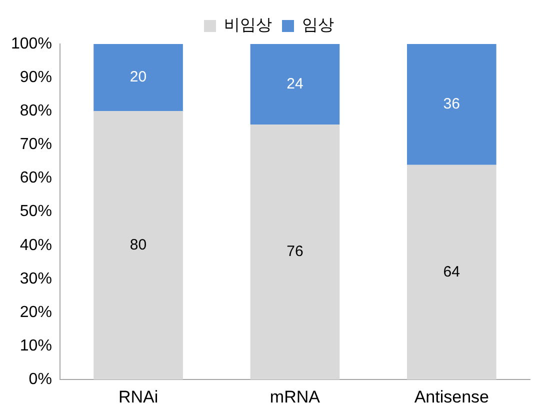 This screenshot has height=419, width=544. Describe the element at coordinates (318, 24) in the screenshot. I see `legend-label: 임상` at that location.